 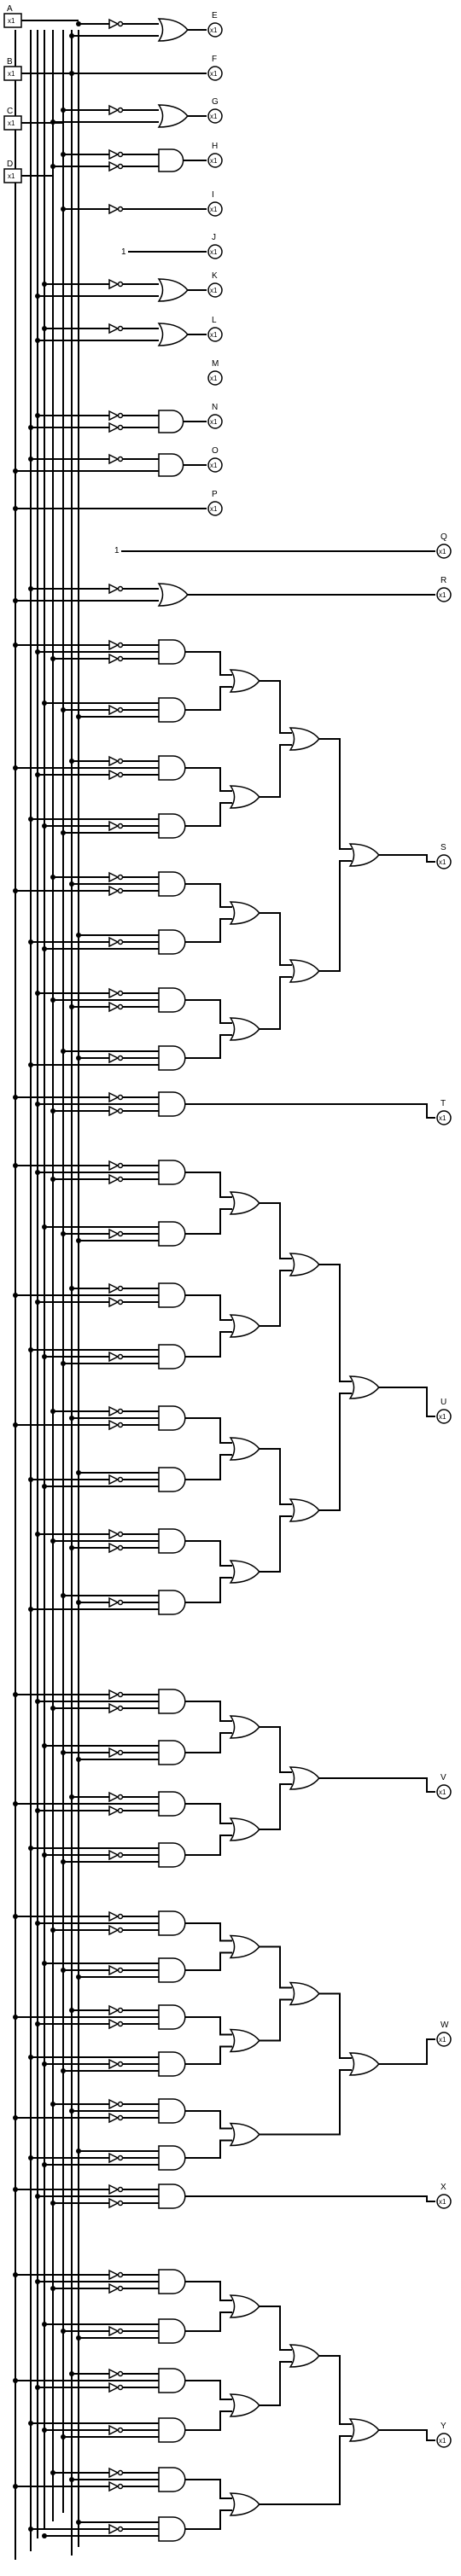 I want to click on output-pin-i: Ix1, so click(x=215, y=203).